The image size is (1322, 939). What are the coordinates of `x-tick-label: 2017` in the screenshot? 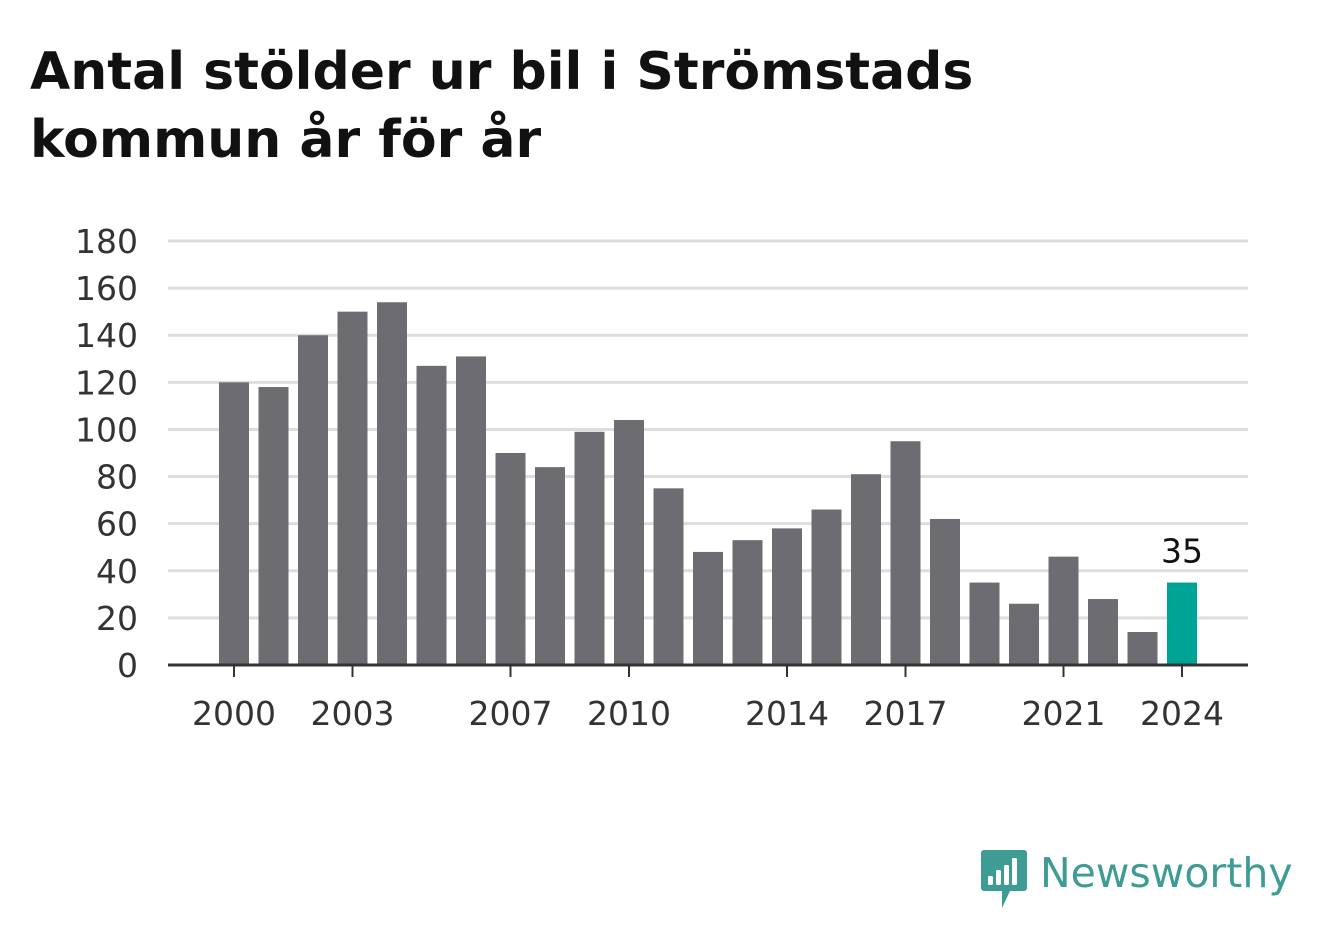 It's located at (906, 713).